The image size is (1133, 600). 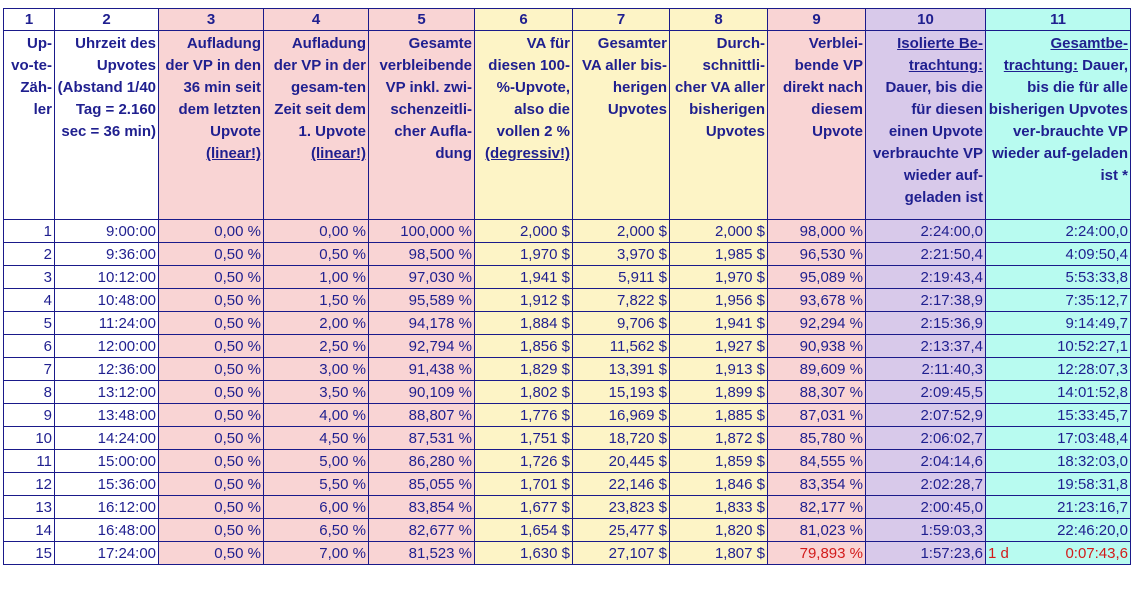 I want to click on table-cell: 1:57:23,6, so click(x=925, y=553).